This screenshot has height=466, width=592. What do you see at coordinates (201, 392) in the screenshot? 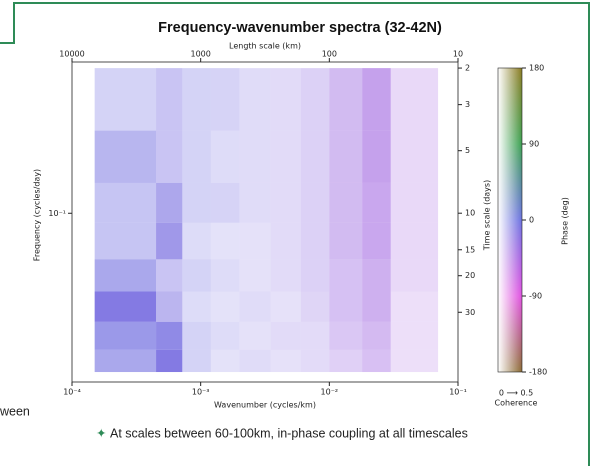
I see `x-tick-label: 10⁻³` at bounding box center [201, 392].